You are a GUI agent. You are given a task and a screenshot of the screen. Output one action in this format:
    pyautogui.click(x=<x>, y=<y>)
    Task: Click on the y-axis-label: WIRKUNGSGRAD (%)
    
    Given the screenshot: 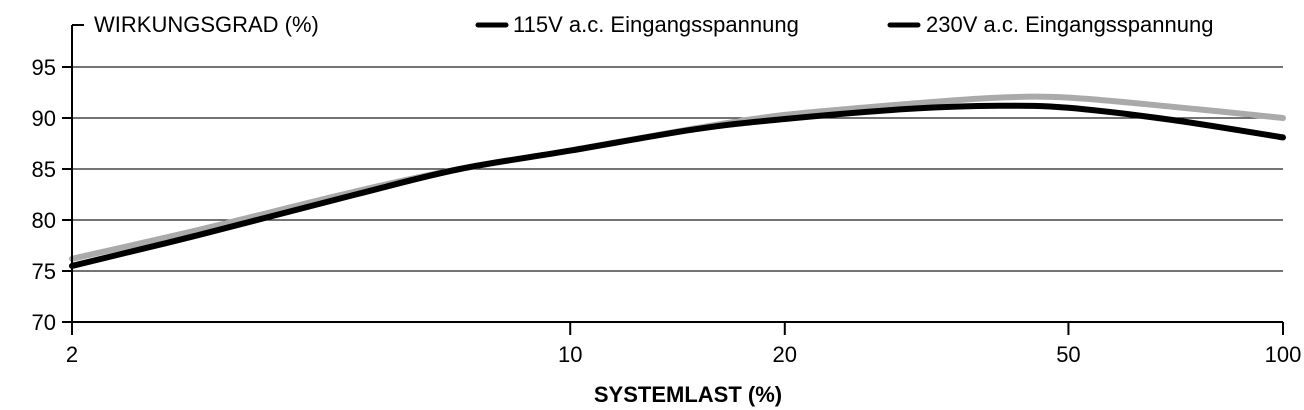 What is the action you would take?
    pyautogui.click(x=206, y=24)
    